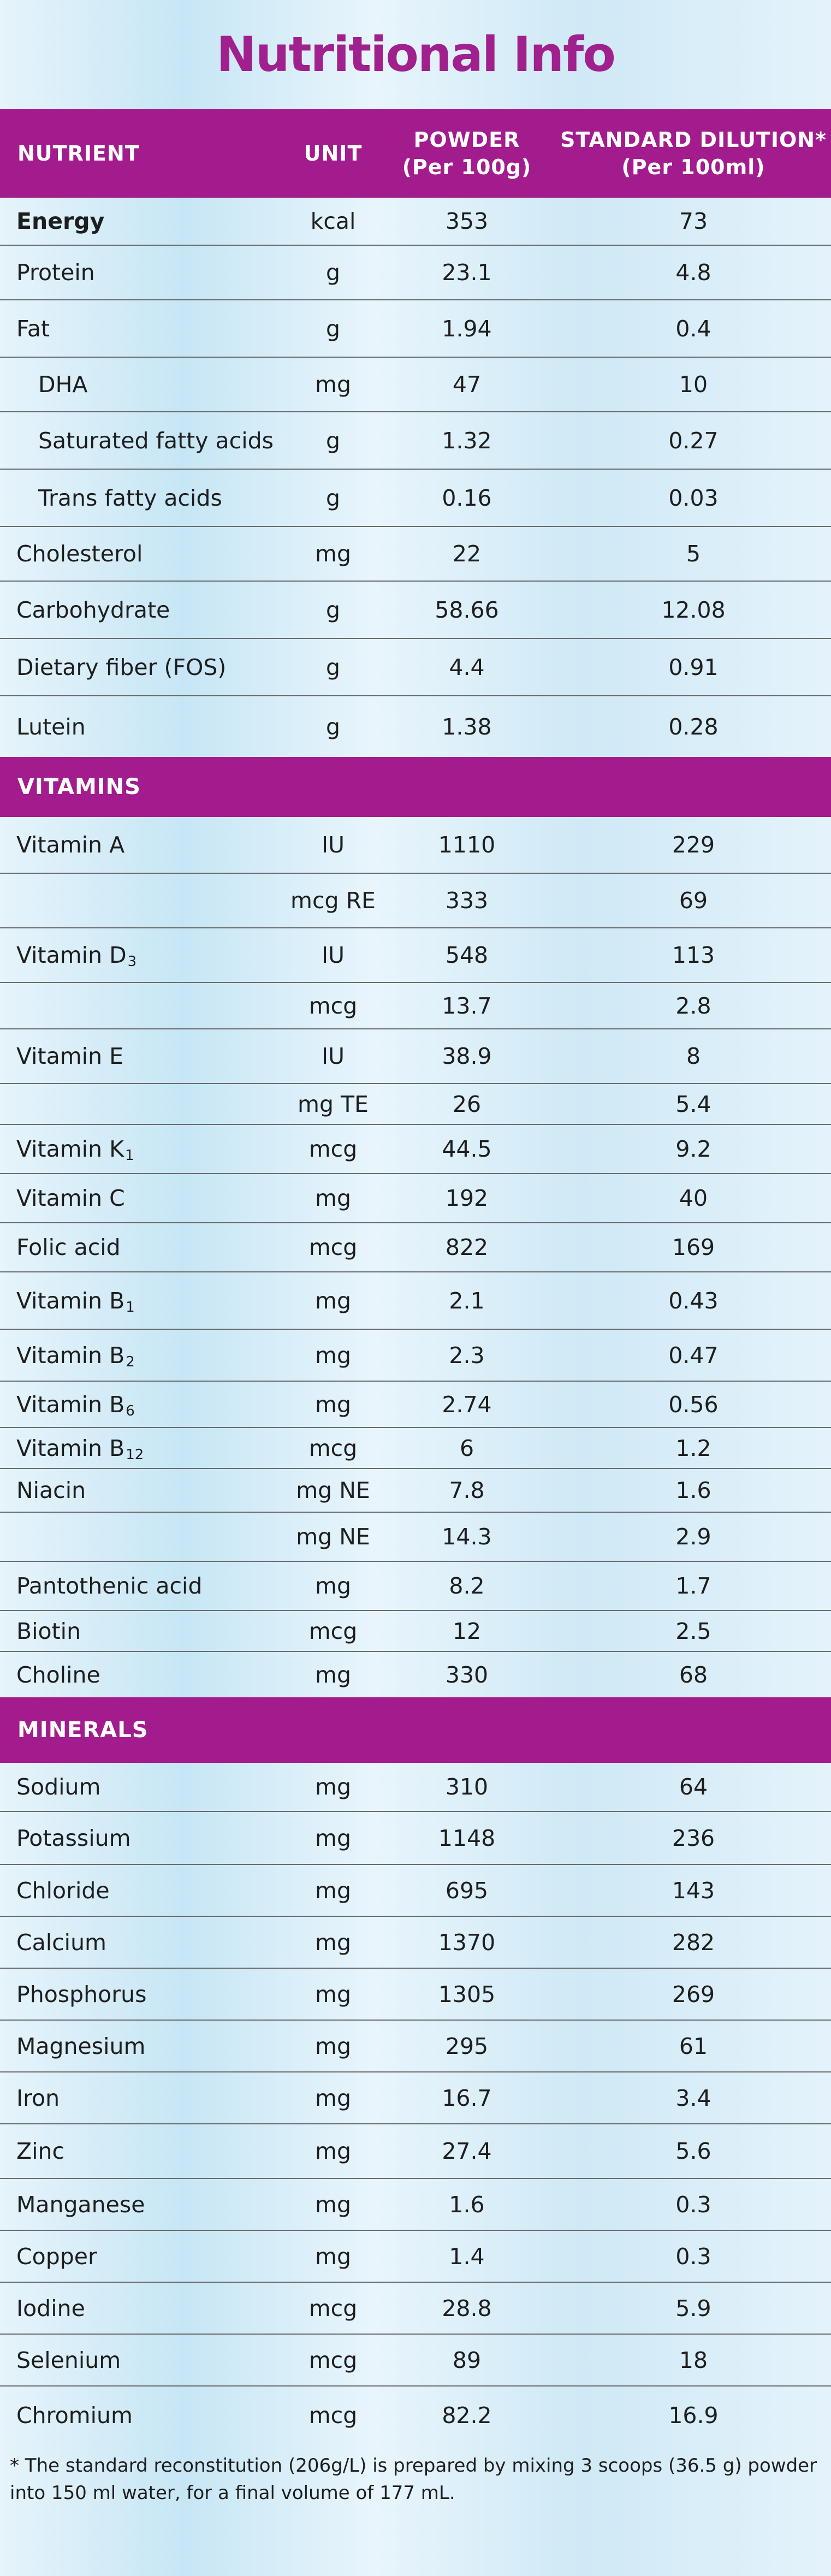 The image size is (831, 2576). Describe the element at coordinates (467, 1006) in the screenshot. I see `powder-value: 13.7` at that location.